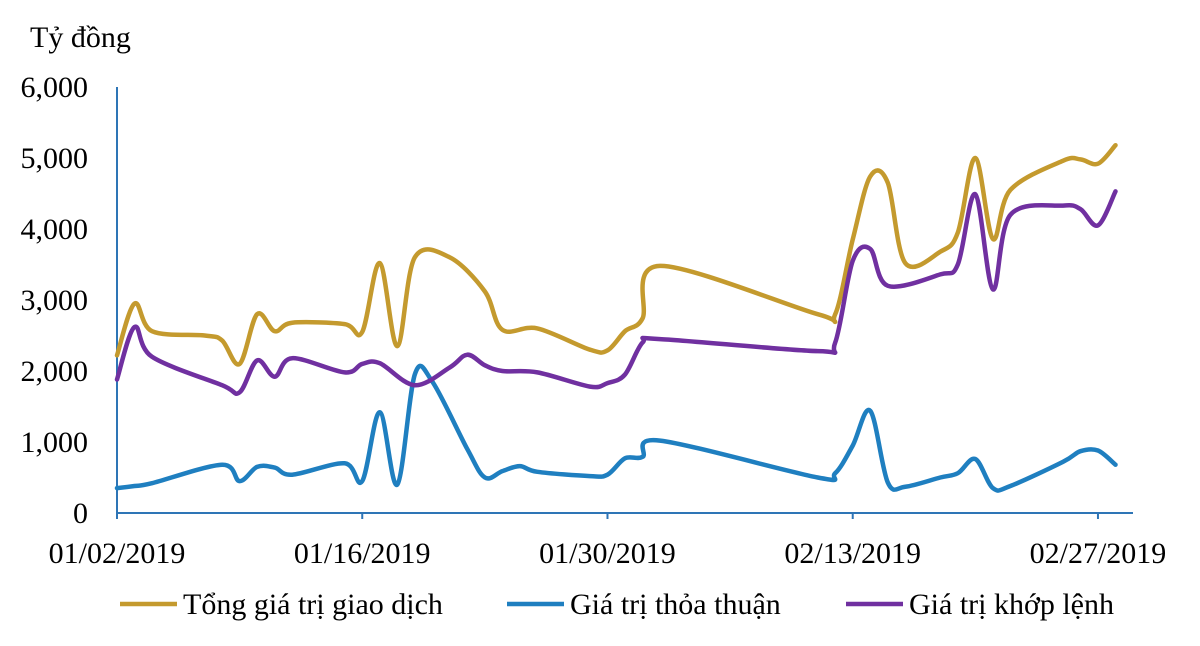  I want to click on legend-label: Giá trị khớp lệnh, so click(1011, 604).